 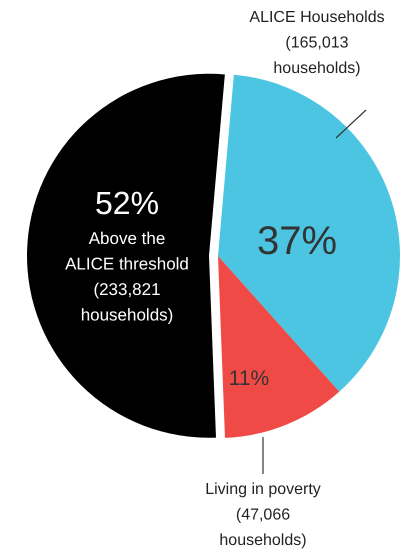 I want to click on slice-label: ALICE Households, so click(x=317, y=17).